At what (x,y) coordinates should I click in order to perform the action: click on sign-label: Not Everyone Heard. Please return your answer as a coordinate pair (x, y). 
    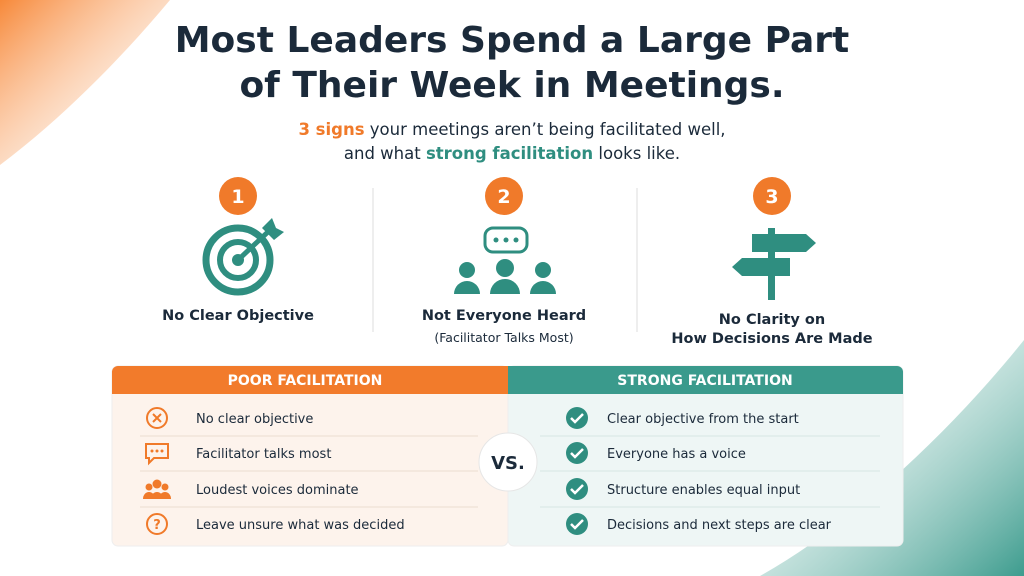
    Looking at the image, I should click on (504, 316).